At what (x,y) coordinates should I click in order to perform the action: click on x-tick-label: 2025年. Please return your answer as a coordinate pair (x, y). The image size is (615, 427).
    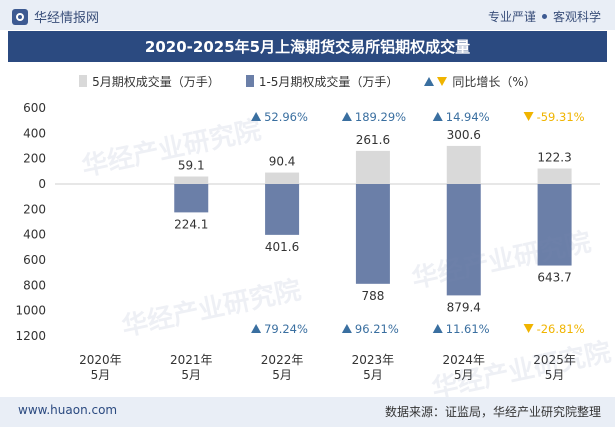
    Looking at the image, I should click on (554, 360).